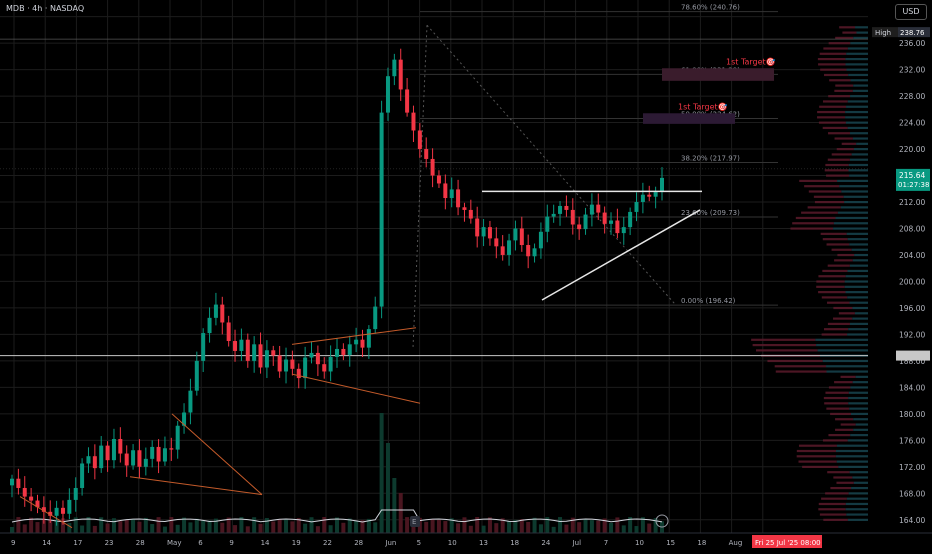 This screenshot has width=932, height=554. Describe the element at coordinates (200, 543) in the screenshot. I see `time-tick-label: 6` at that location.